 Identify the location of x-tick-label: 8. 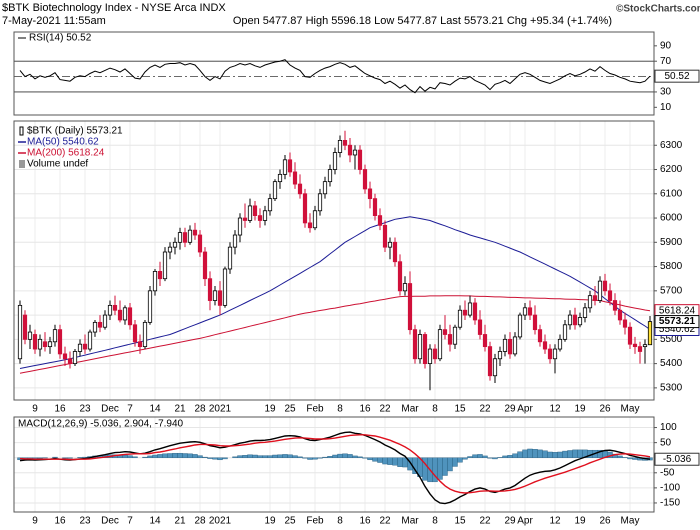
(340, 521).